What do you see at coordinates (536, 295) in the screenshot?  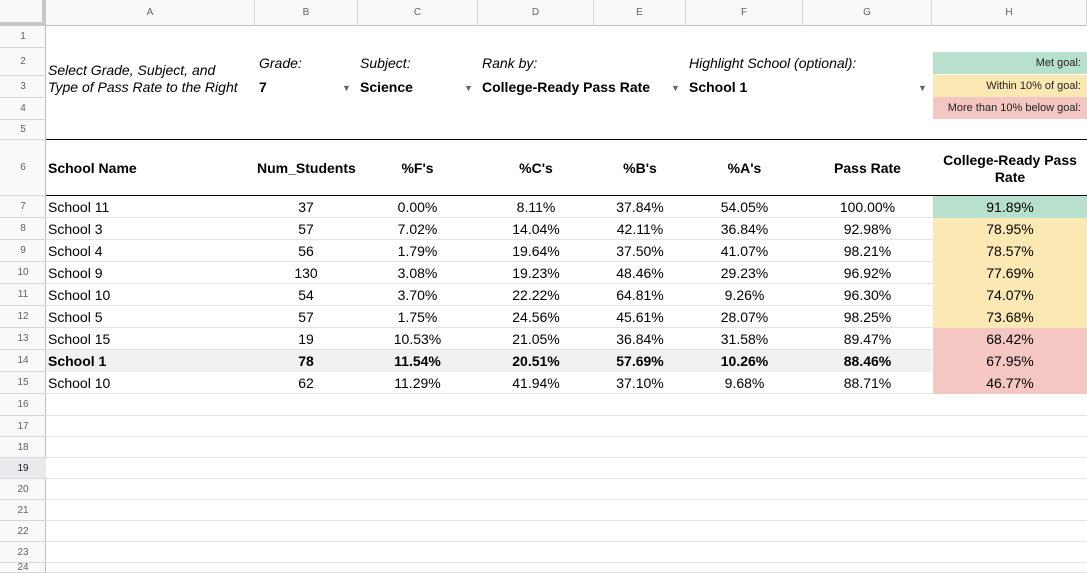 I see `pct-c-cell: 22.22%` at bounding box center [536, 295].